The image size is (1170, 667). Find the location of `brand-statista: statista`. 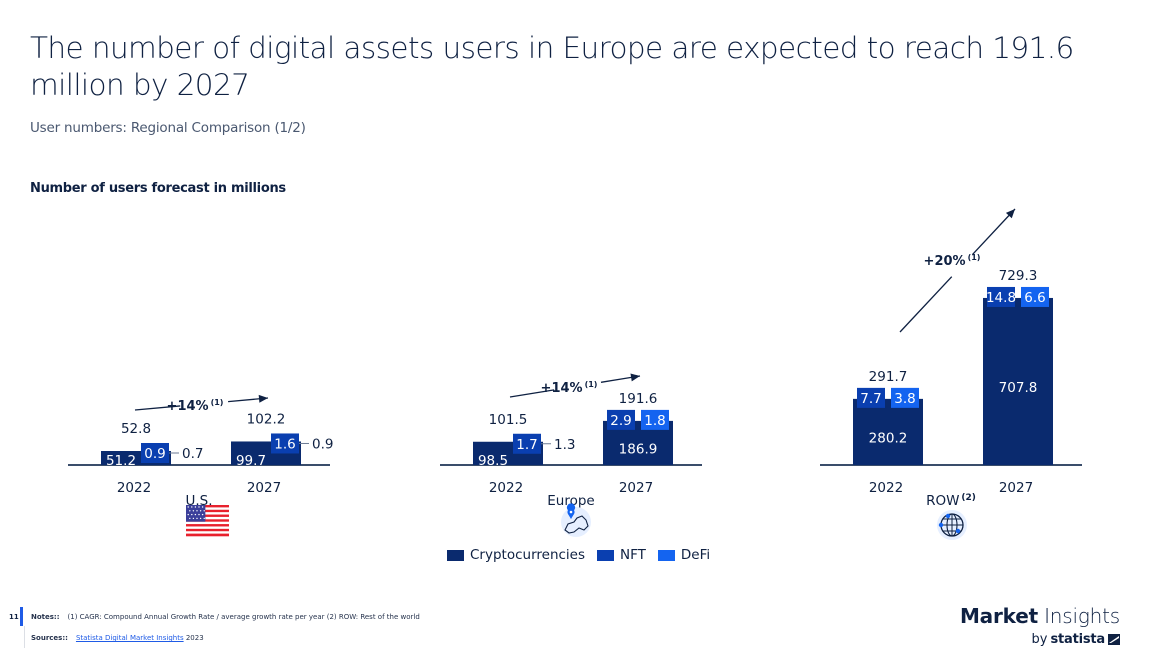

brand-statista: statista is located at coordinates (1077, 639).